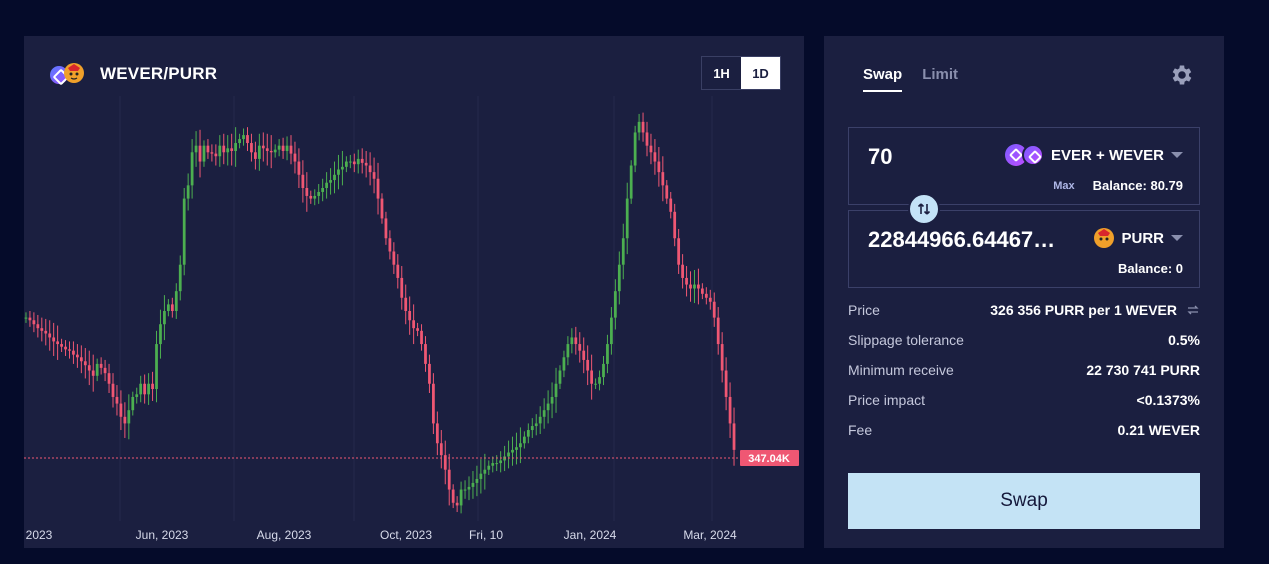 This screenshot has height=564, width=1269. Describe the element at coordinates (1024, 400) in the screenshot. I see `info-row-price-impact: Price impact <0.1373%` at that location.